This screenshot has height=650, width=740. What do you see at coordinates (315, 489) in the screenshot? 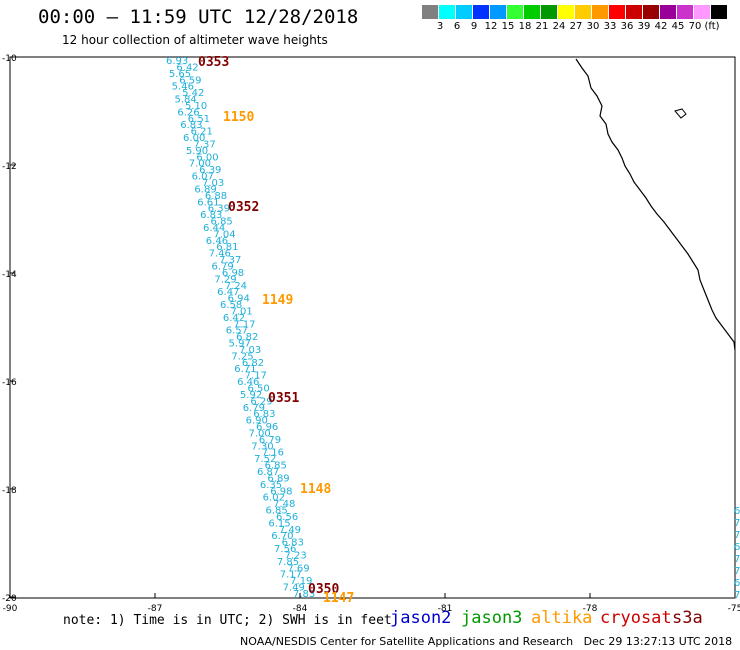
I see `pass-time-label: 1148` at bounding box center [315, 489].